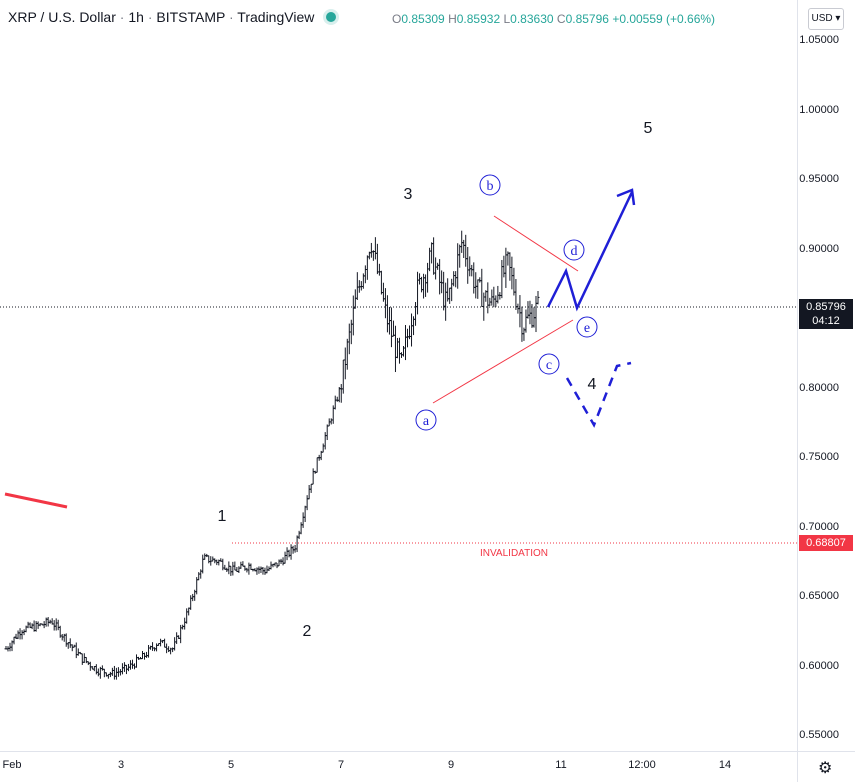 Image resolution: width=855 pixels, height=782 pixels. I want to click on wave-label-5: 5, so click(648, 128).